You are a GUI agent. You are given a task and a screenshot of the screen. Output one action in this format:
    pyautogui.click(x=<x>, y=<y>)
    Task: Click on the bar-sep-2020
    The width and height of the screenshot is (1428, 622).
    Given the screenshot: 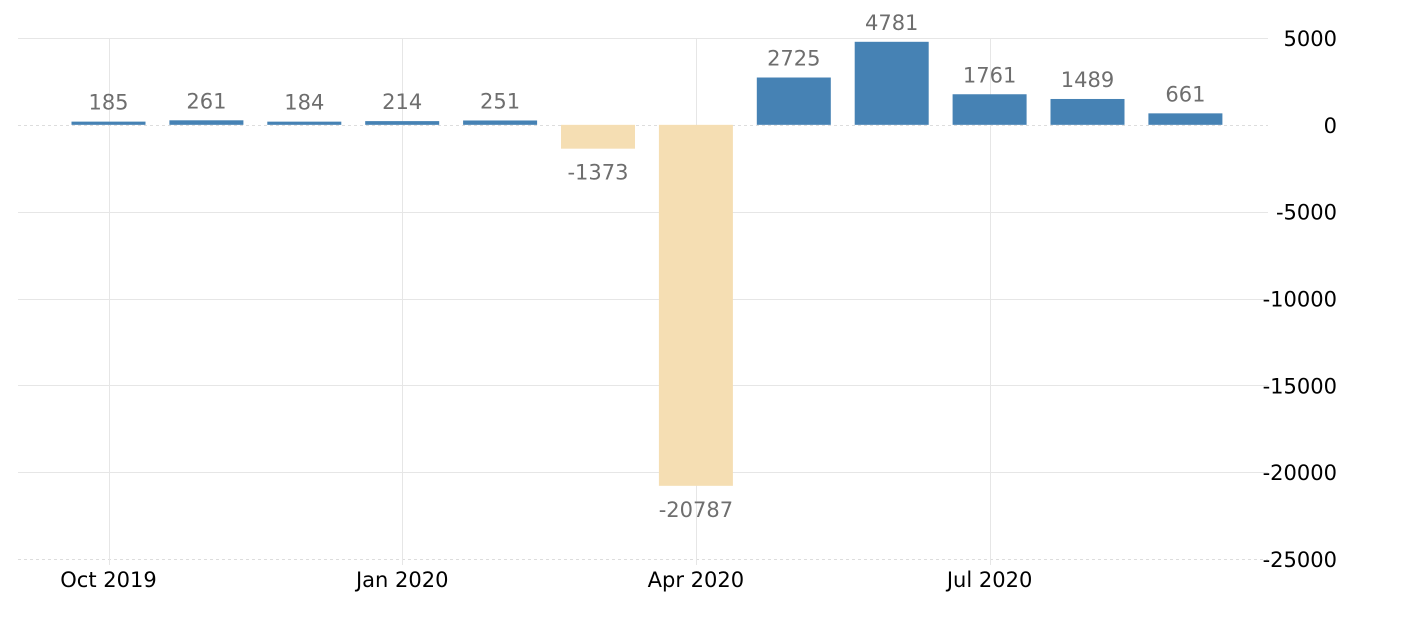 What is the action you would take?
    pyautogui.click(x=1185, y=119)
    